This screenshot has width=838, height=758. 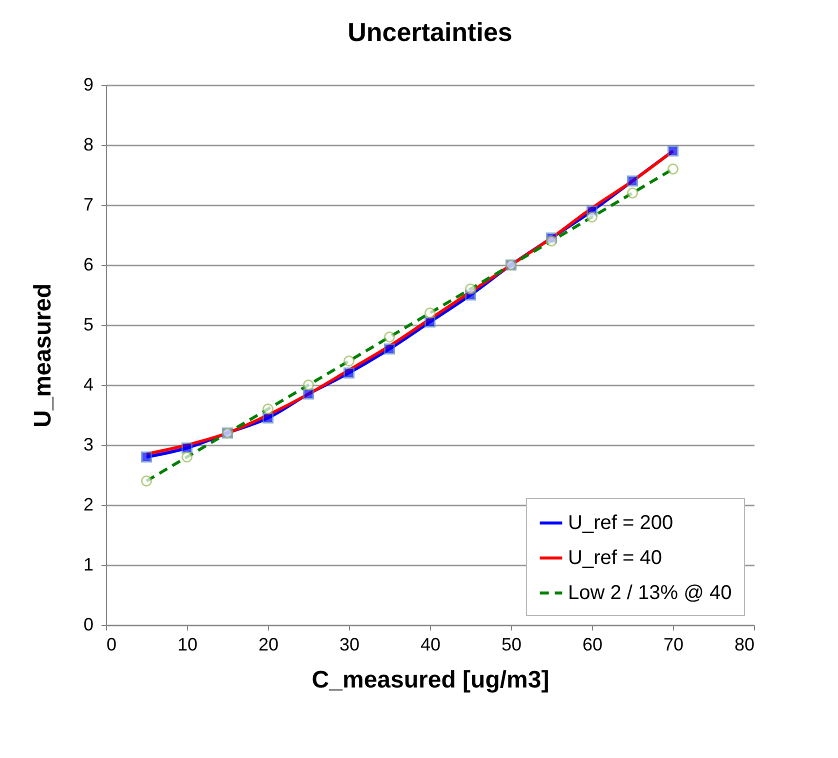 What do you see at coordinates (430, 644) in the screenshot?
I see `x-tick-label: 40` at bounding box center [430, 644].